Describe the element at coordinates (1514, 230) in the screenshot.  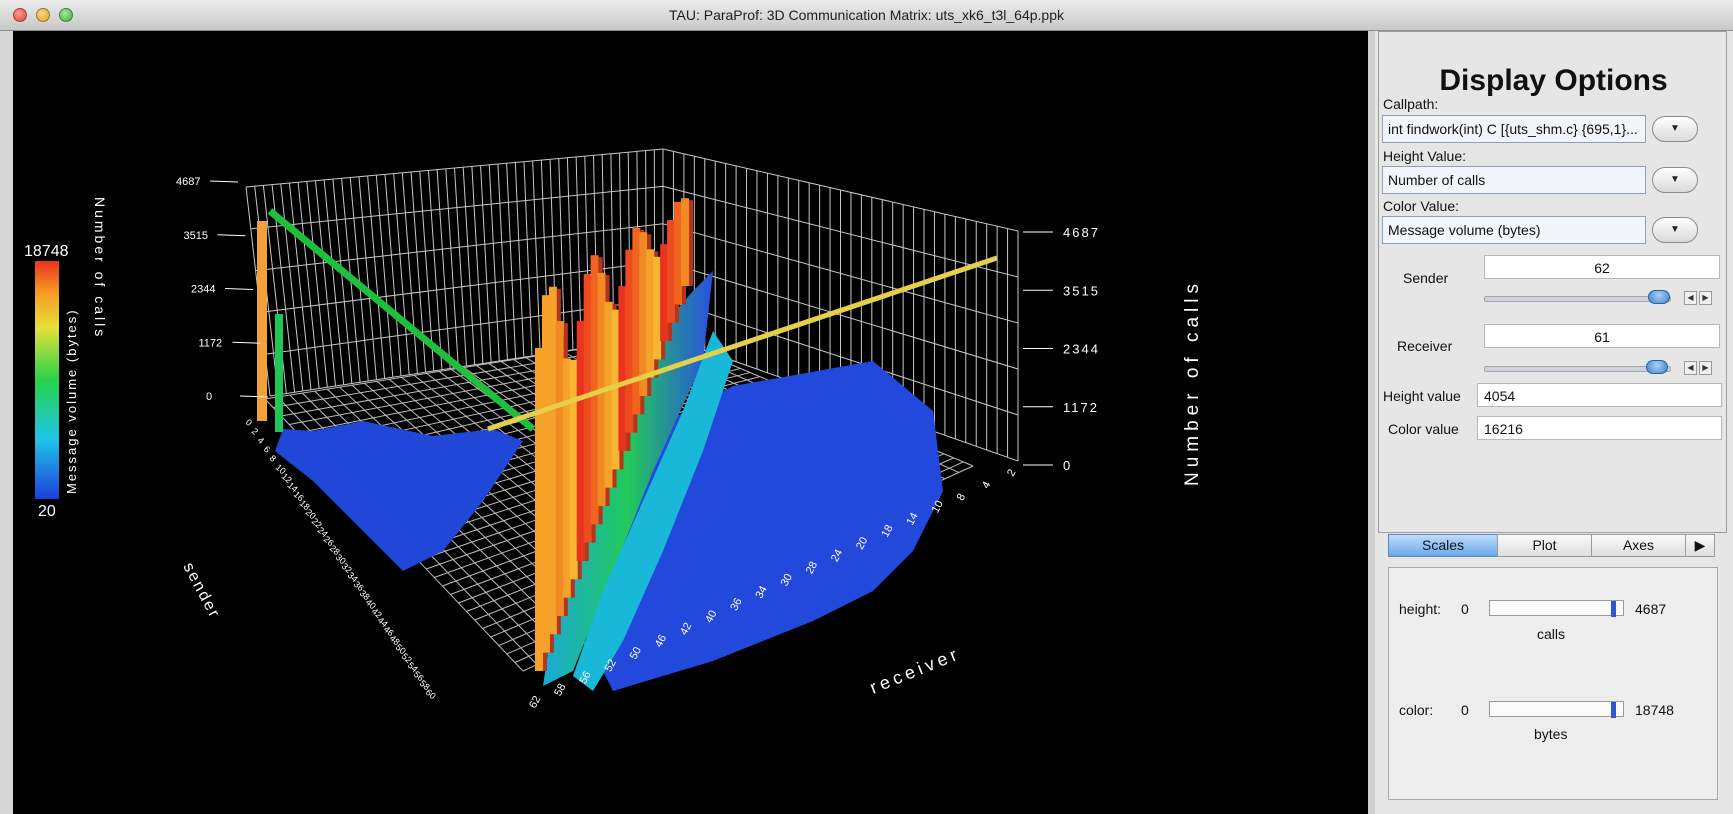
I see `color-value-select: Message volume (bytes)` at that location.